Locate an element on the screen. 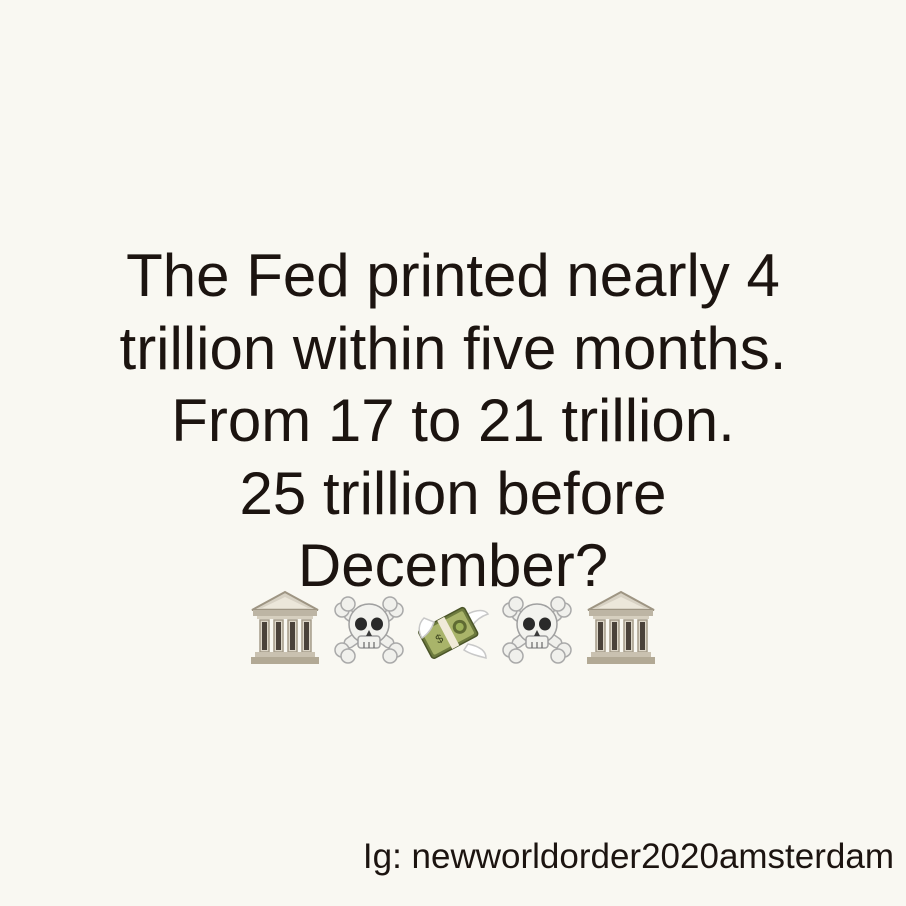 This screenshot has height=906, width=906. instagram-credit: Ig: newworldorder2020amsterdam is located at coordinates (628, 856).